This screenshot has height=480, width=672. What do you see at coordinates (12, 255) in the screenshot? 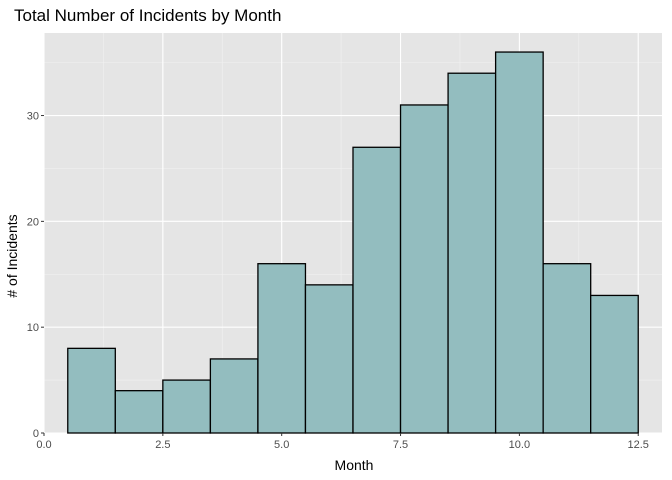
I see `y-axis-title: # of Incidents` at bounding box center [12, 255].